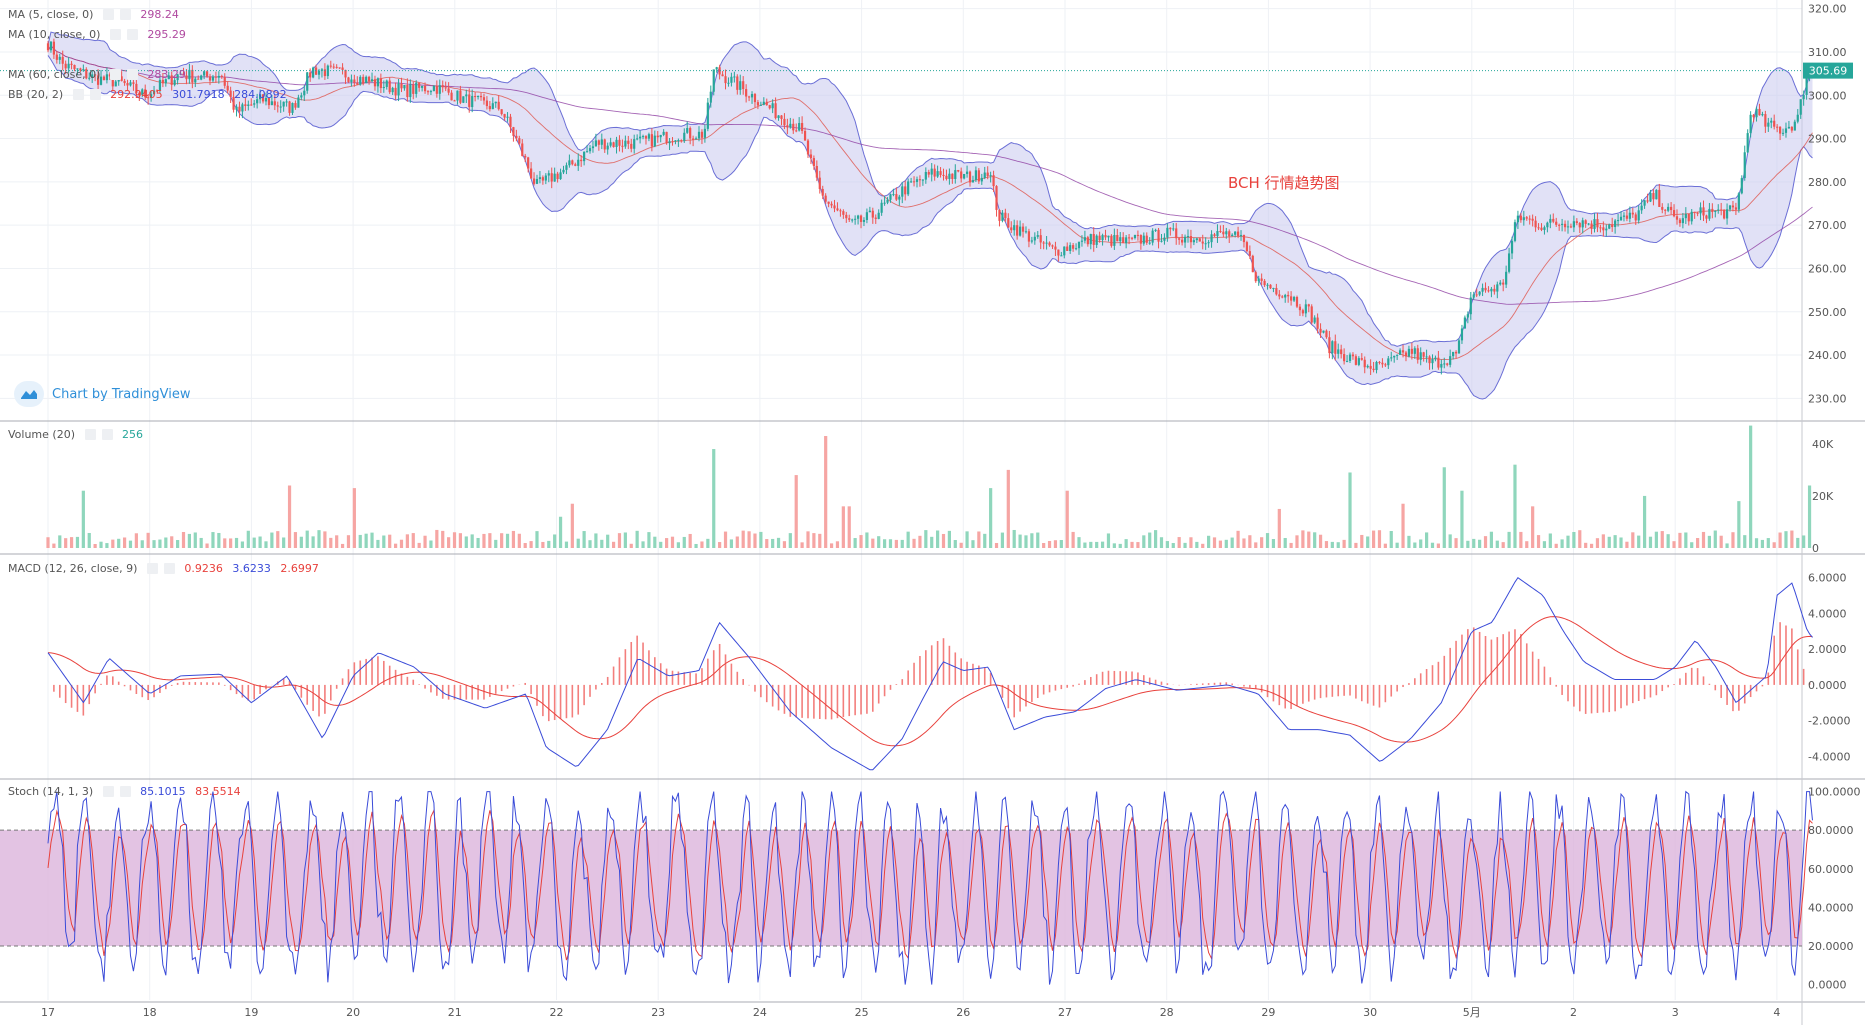 This screenshot has height=1025, width=1865. What do you see at coordinates (102, 394) in the screenshot?
I see `tradingview-watermark: Chart by TradingView` at bounding box center [102, 394].